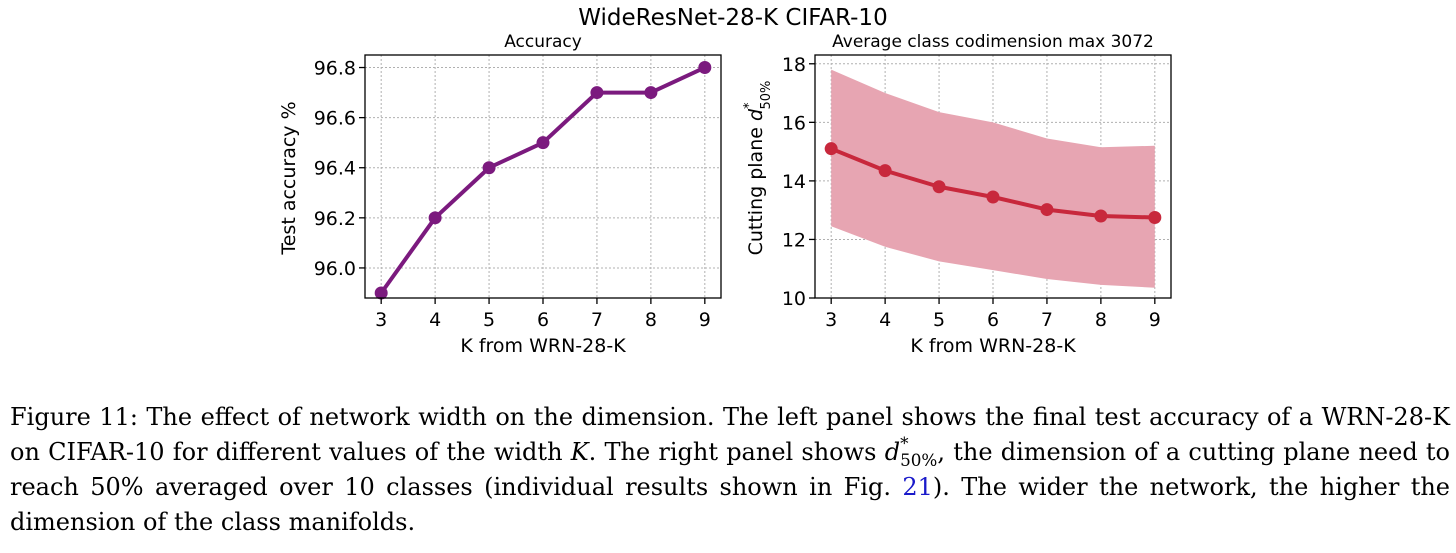 This screenshot has height=553, width=1456. Describe the element at coordinates (335, 119) in the screenshot. I see `accuracy-y-tick-label: 96.6` at that location.